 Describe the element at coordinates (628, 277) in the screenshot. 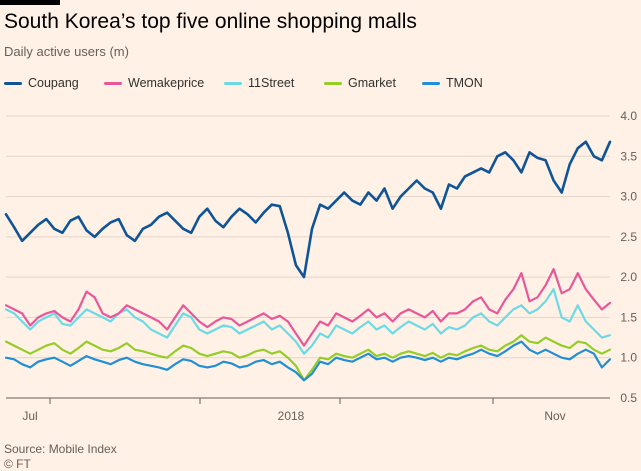

I see `y-tick-label-2.0: 2.0` at that location.